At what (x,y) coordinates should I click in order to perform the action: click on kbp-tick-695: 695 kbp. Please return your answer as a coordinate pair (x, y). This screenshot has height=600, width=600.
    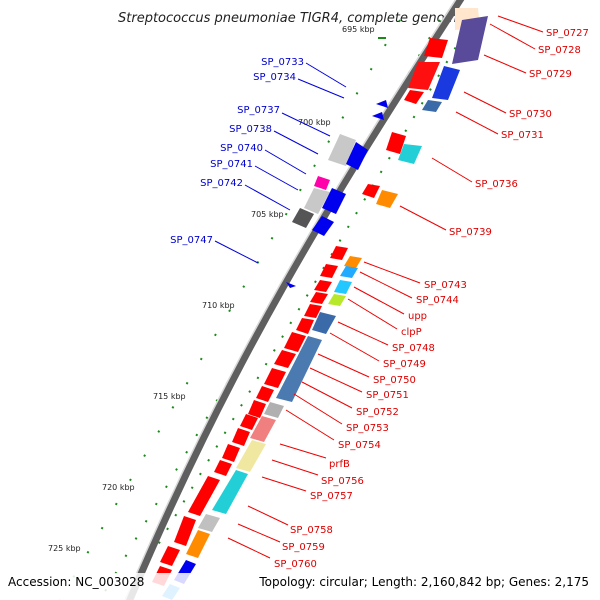
    Looking at the image, I should click on (358, 29).